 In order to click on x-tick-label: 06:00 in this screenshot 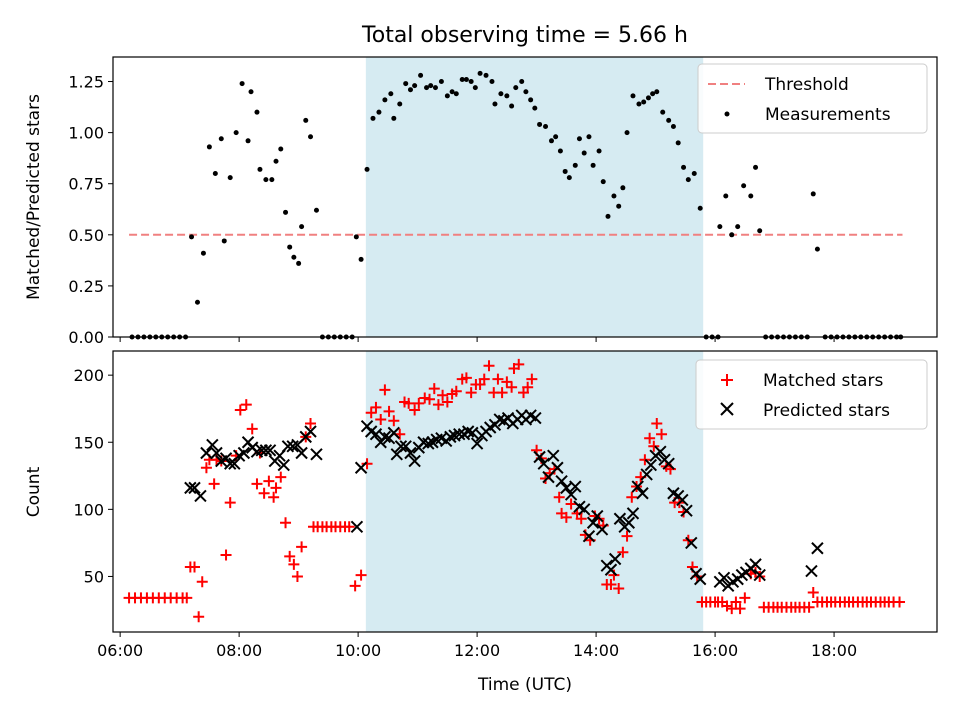, I will do `click(120, 650)`.